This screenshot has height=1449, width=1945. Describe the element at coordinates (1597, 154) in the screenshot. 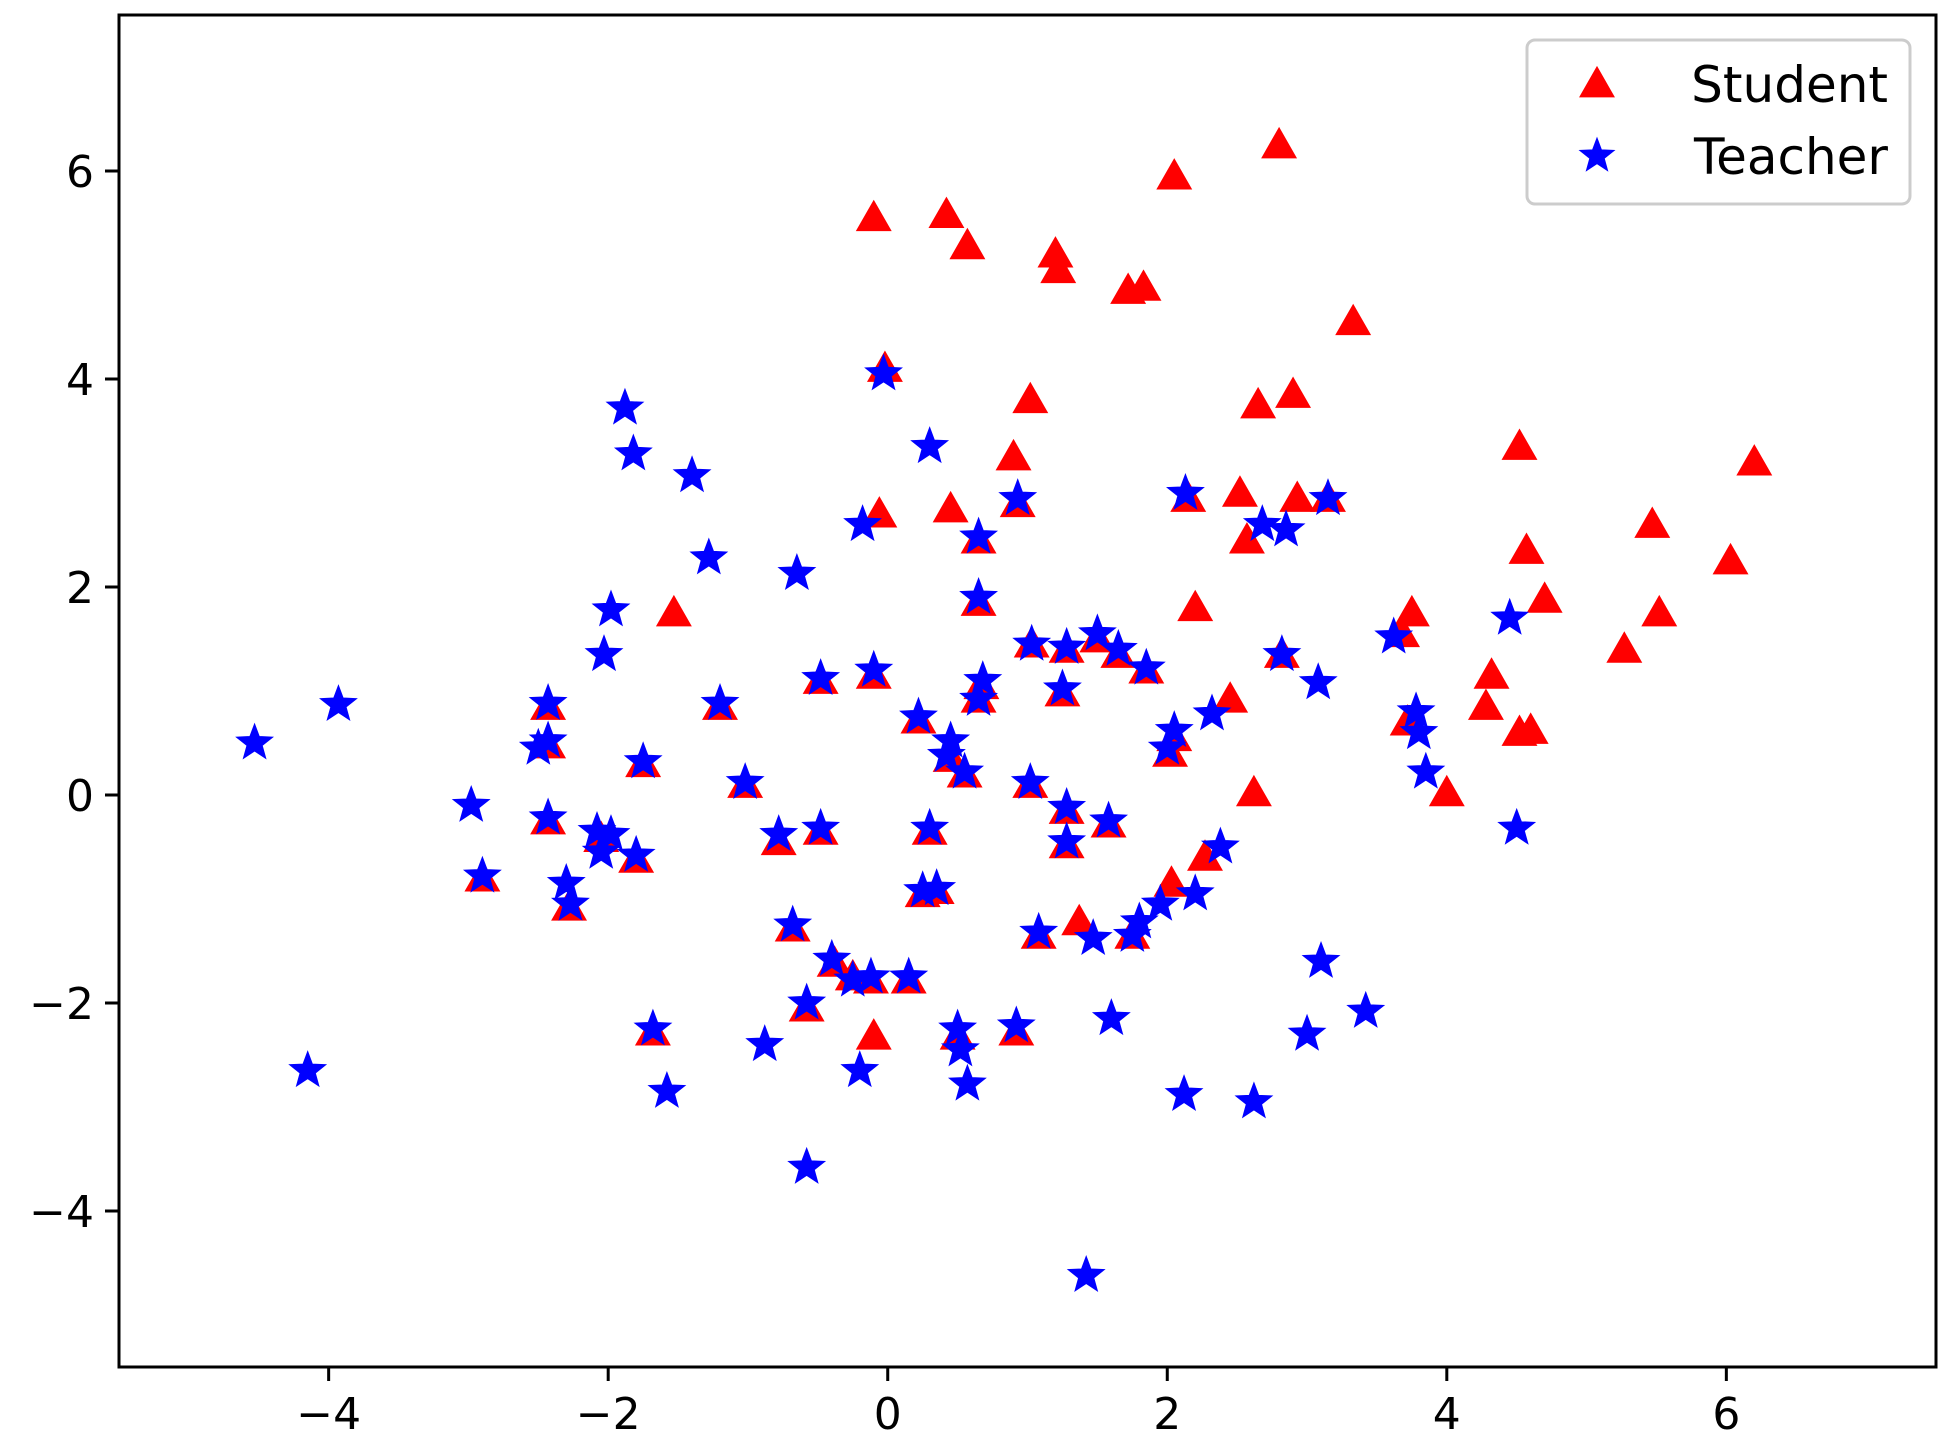

I see `legend-teacher-marker` at that location.